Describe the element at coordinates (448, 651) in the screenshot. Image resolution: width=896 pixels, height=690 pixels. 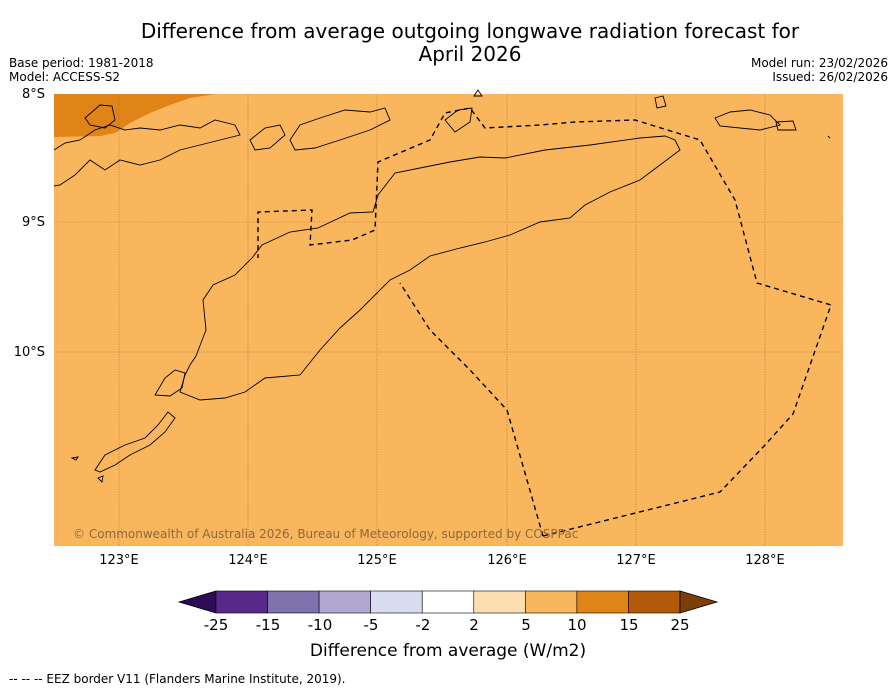
I see `colorbar-title: Difference from average (W/m2)` at that location.